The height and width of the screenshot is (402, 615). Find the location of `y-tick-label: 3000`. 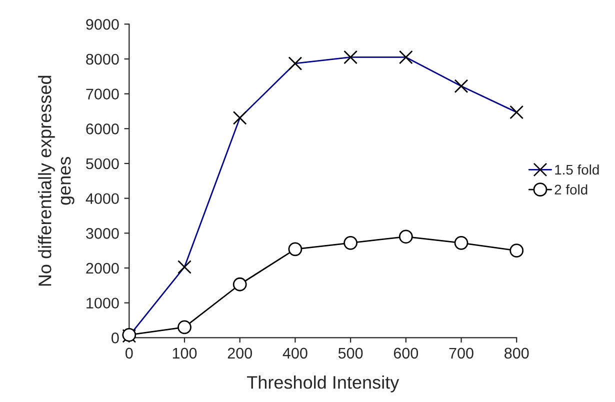

y-tick-label: 3000 is located at coordinates (102, 233).